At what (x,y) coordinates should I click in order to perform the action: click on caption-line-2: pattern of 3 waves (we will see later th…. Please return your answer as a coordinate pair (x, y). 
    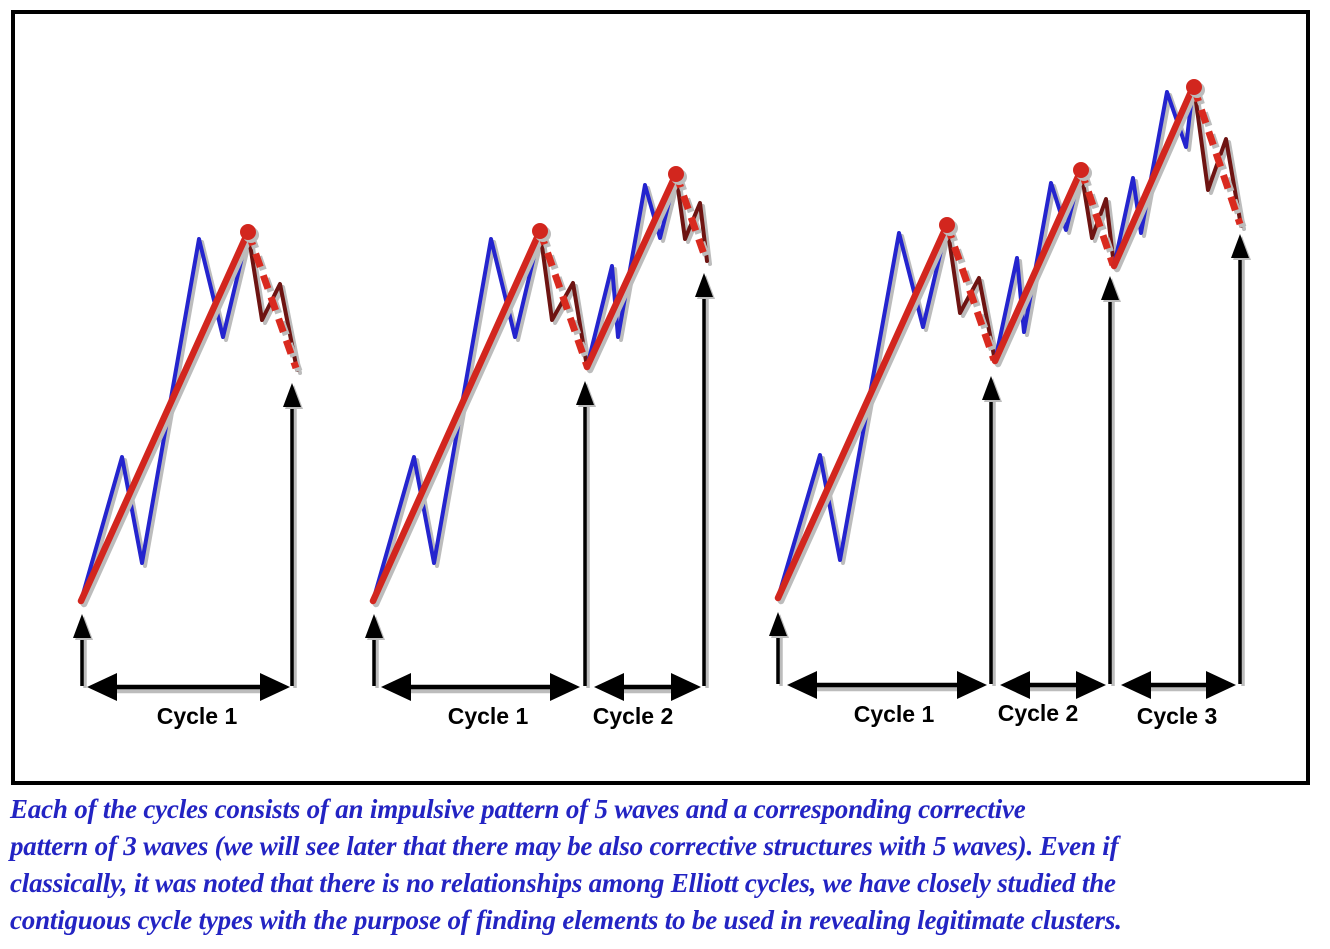
    Looking at the image, I should click on (564, 846).